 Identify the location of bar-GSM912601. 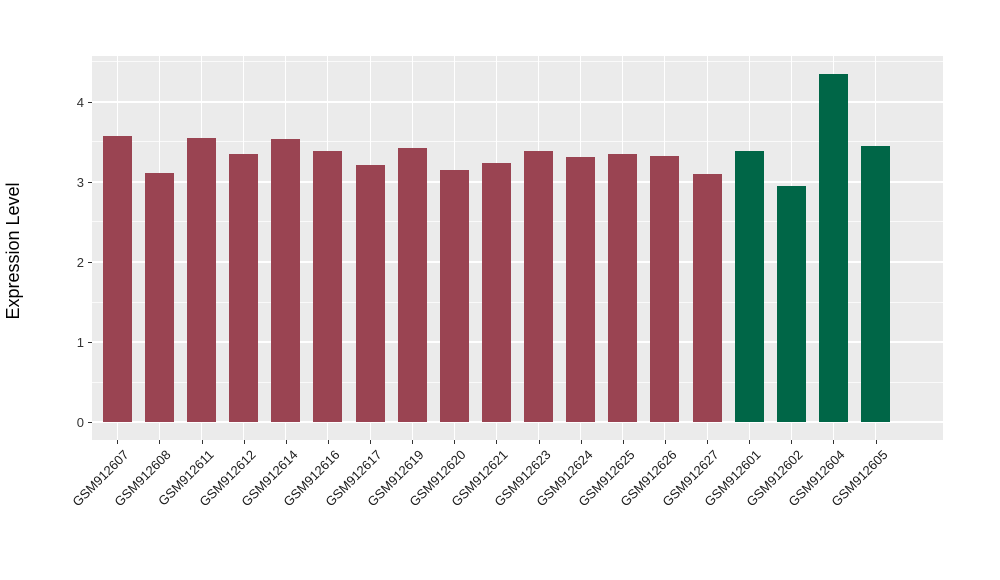
(749, 286).